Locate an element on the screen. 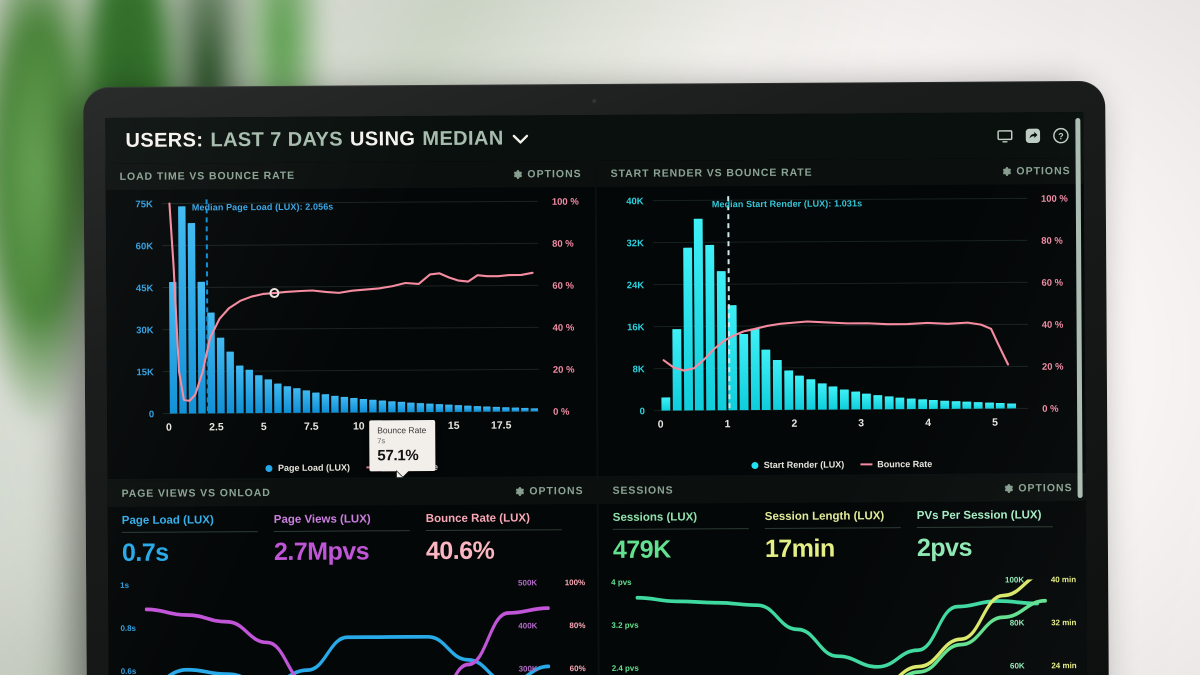  metric-label: Sessions (LUX) is located at coordinates (680, 520).